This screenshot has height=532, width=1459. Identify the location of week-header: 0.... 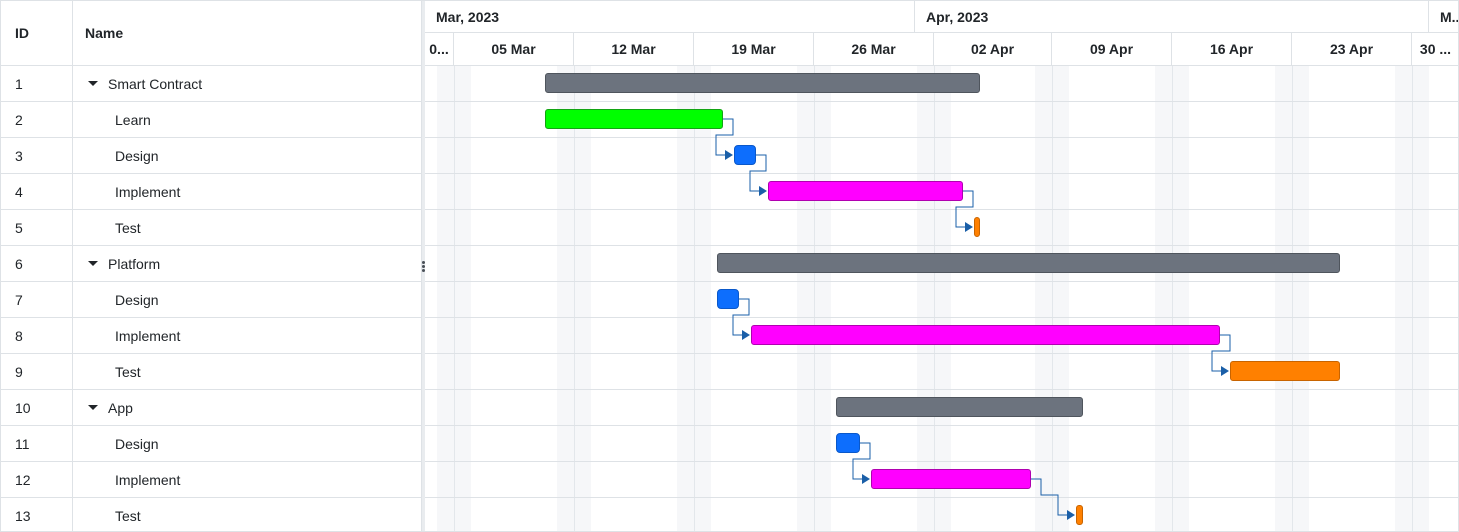
(439, 49).